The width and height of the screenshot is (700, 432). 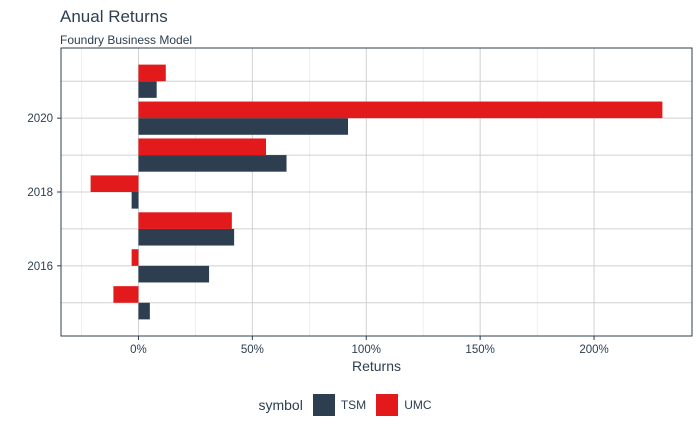 What do you see at coordinates (280, 405) in the screenshot?
I see `legend-title: symbol` at bounding box center [280, 405].